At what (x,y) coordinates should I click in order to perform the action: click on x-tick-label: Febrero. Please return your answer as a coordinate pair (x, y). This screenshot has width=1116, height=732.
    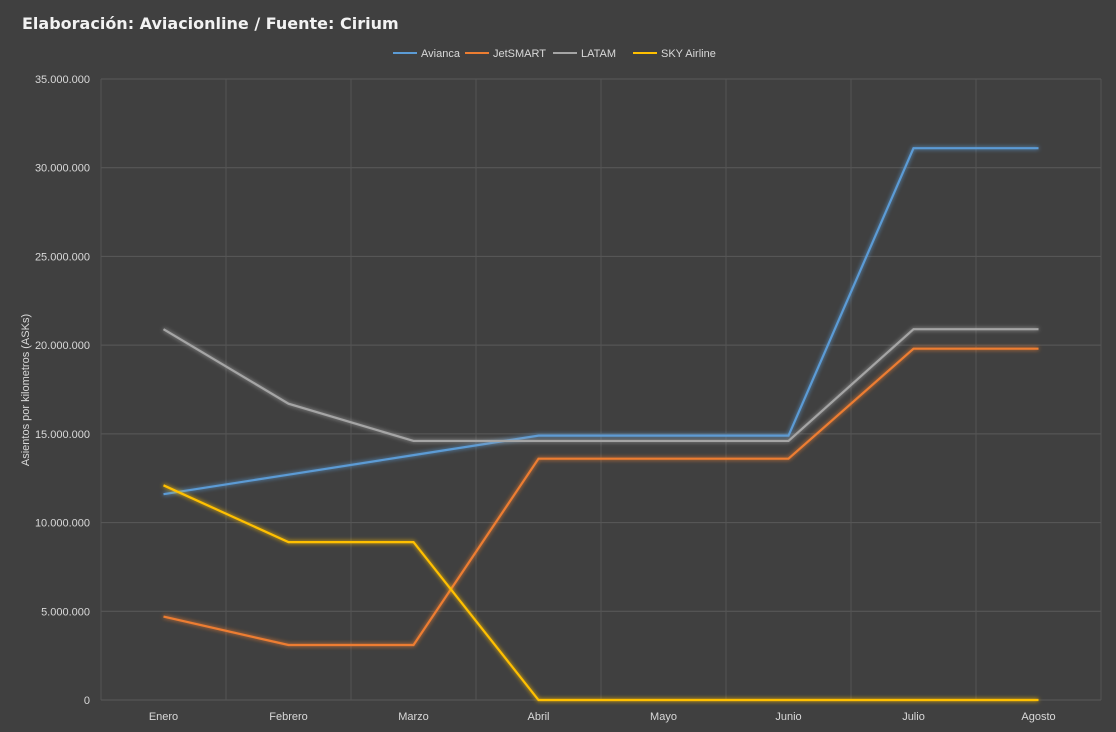
    Looking at the image, I should click on (288, 717).